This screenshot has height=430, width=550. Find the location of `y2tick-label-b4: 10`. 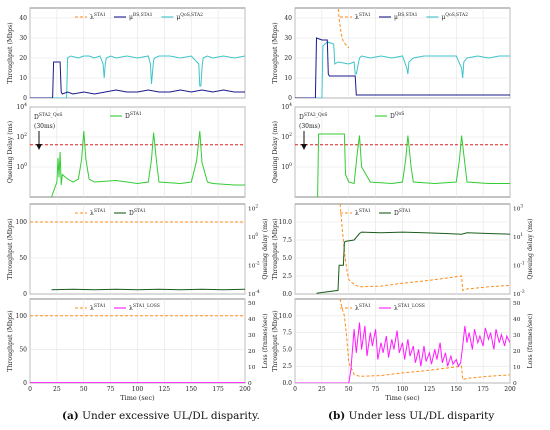

y2tick-label-b4: 10 is located at coordinates (517, 368).